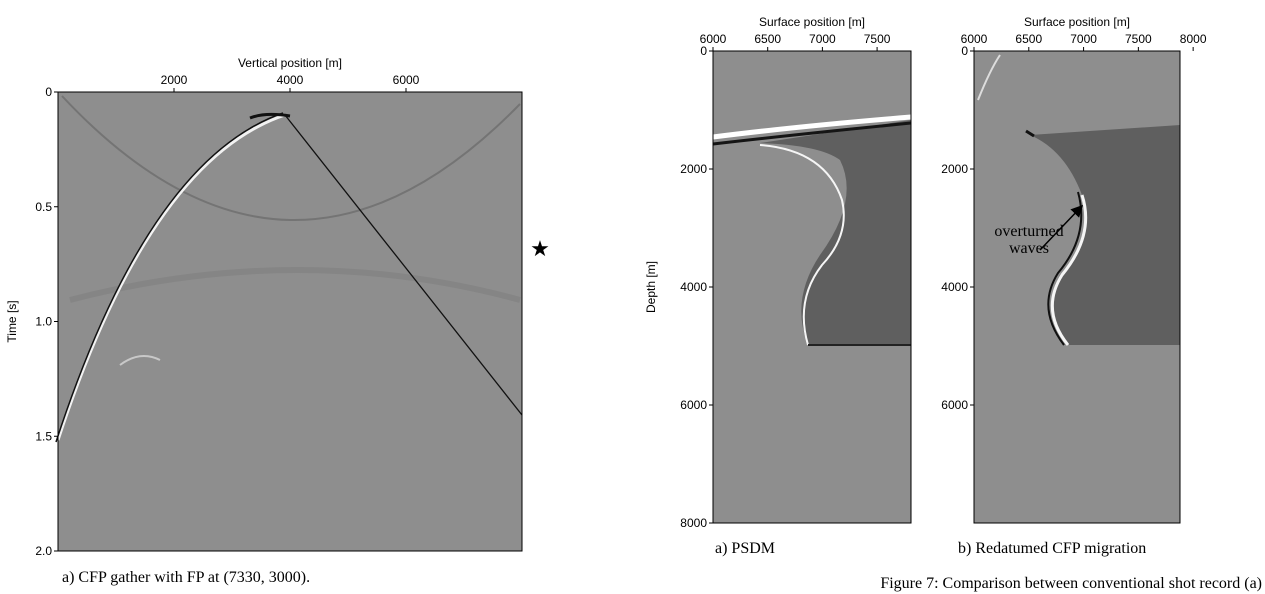 This screenshot has width=1265, height=594. I want to click on panel-caption: b) Redatumed CFP migration, so click(1052, 548).